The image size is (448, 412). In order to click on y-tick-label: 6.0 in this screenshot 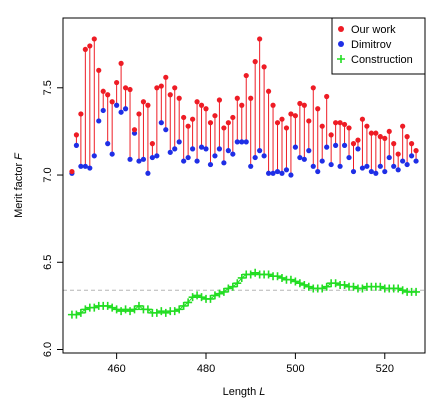, I will do `click(48, 349)`.